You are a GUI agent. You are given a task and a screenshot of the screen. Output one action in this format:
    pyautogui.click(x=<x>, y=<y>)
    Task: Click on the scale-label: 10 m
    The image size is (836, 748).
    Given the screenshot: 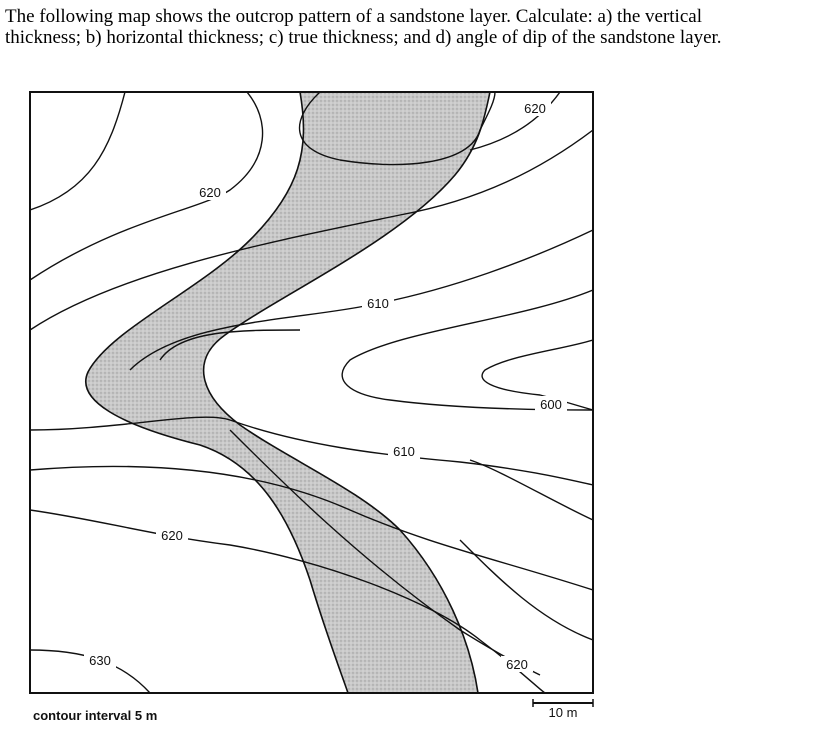 What is the action you would take?
    pyautogui.click(x=563, y=712)
    